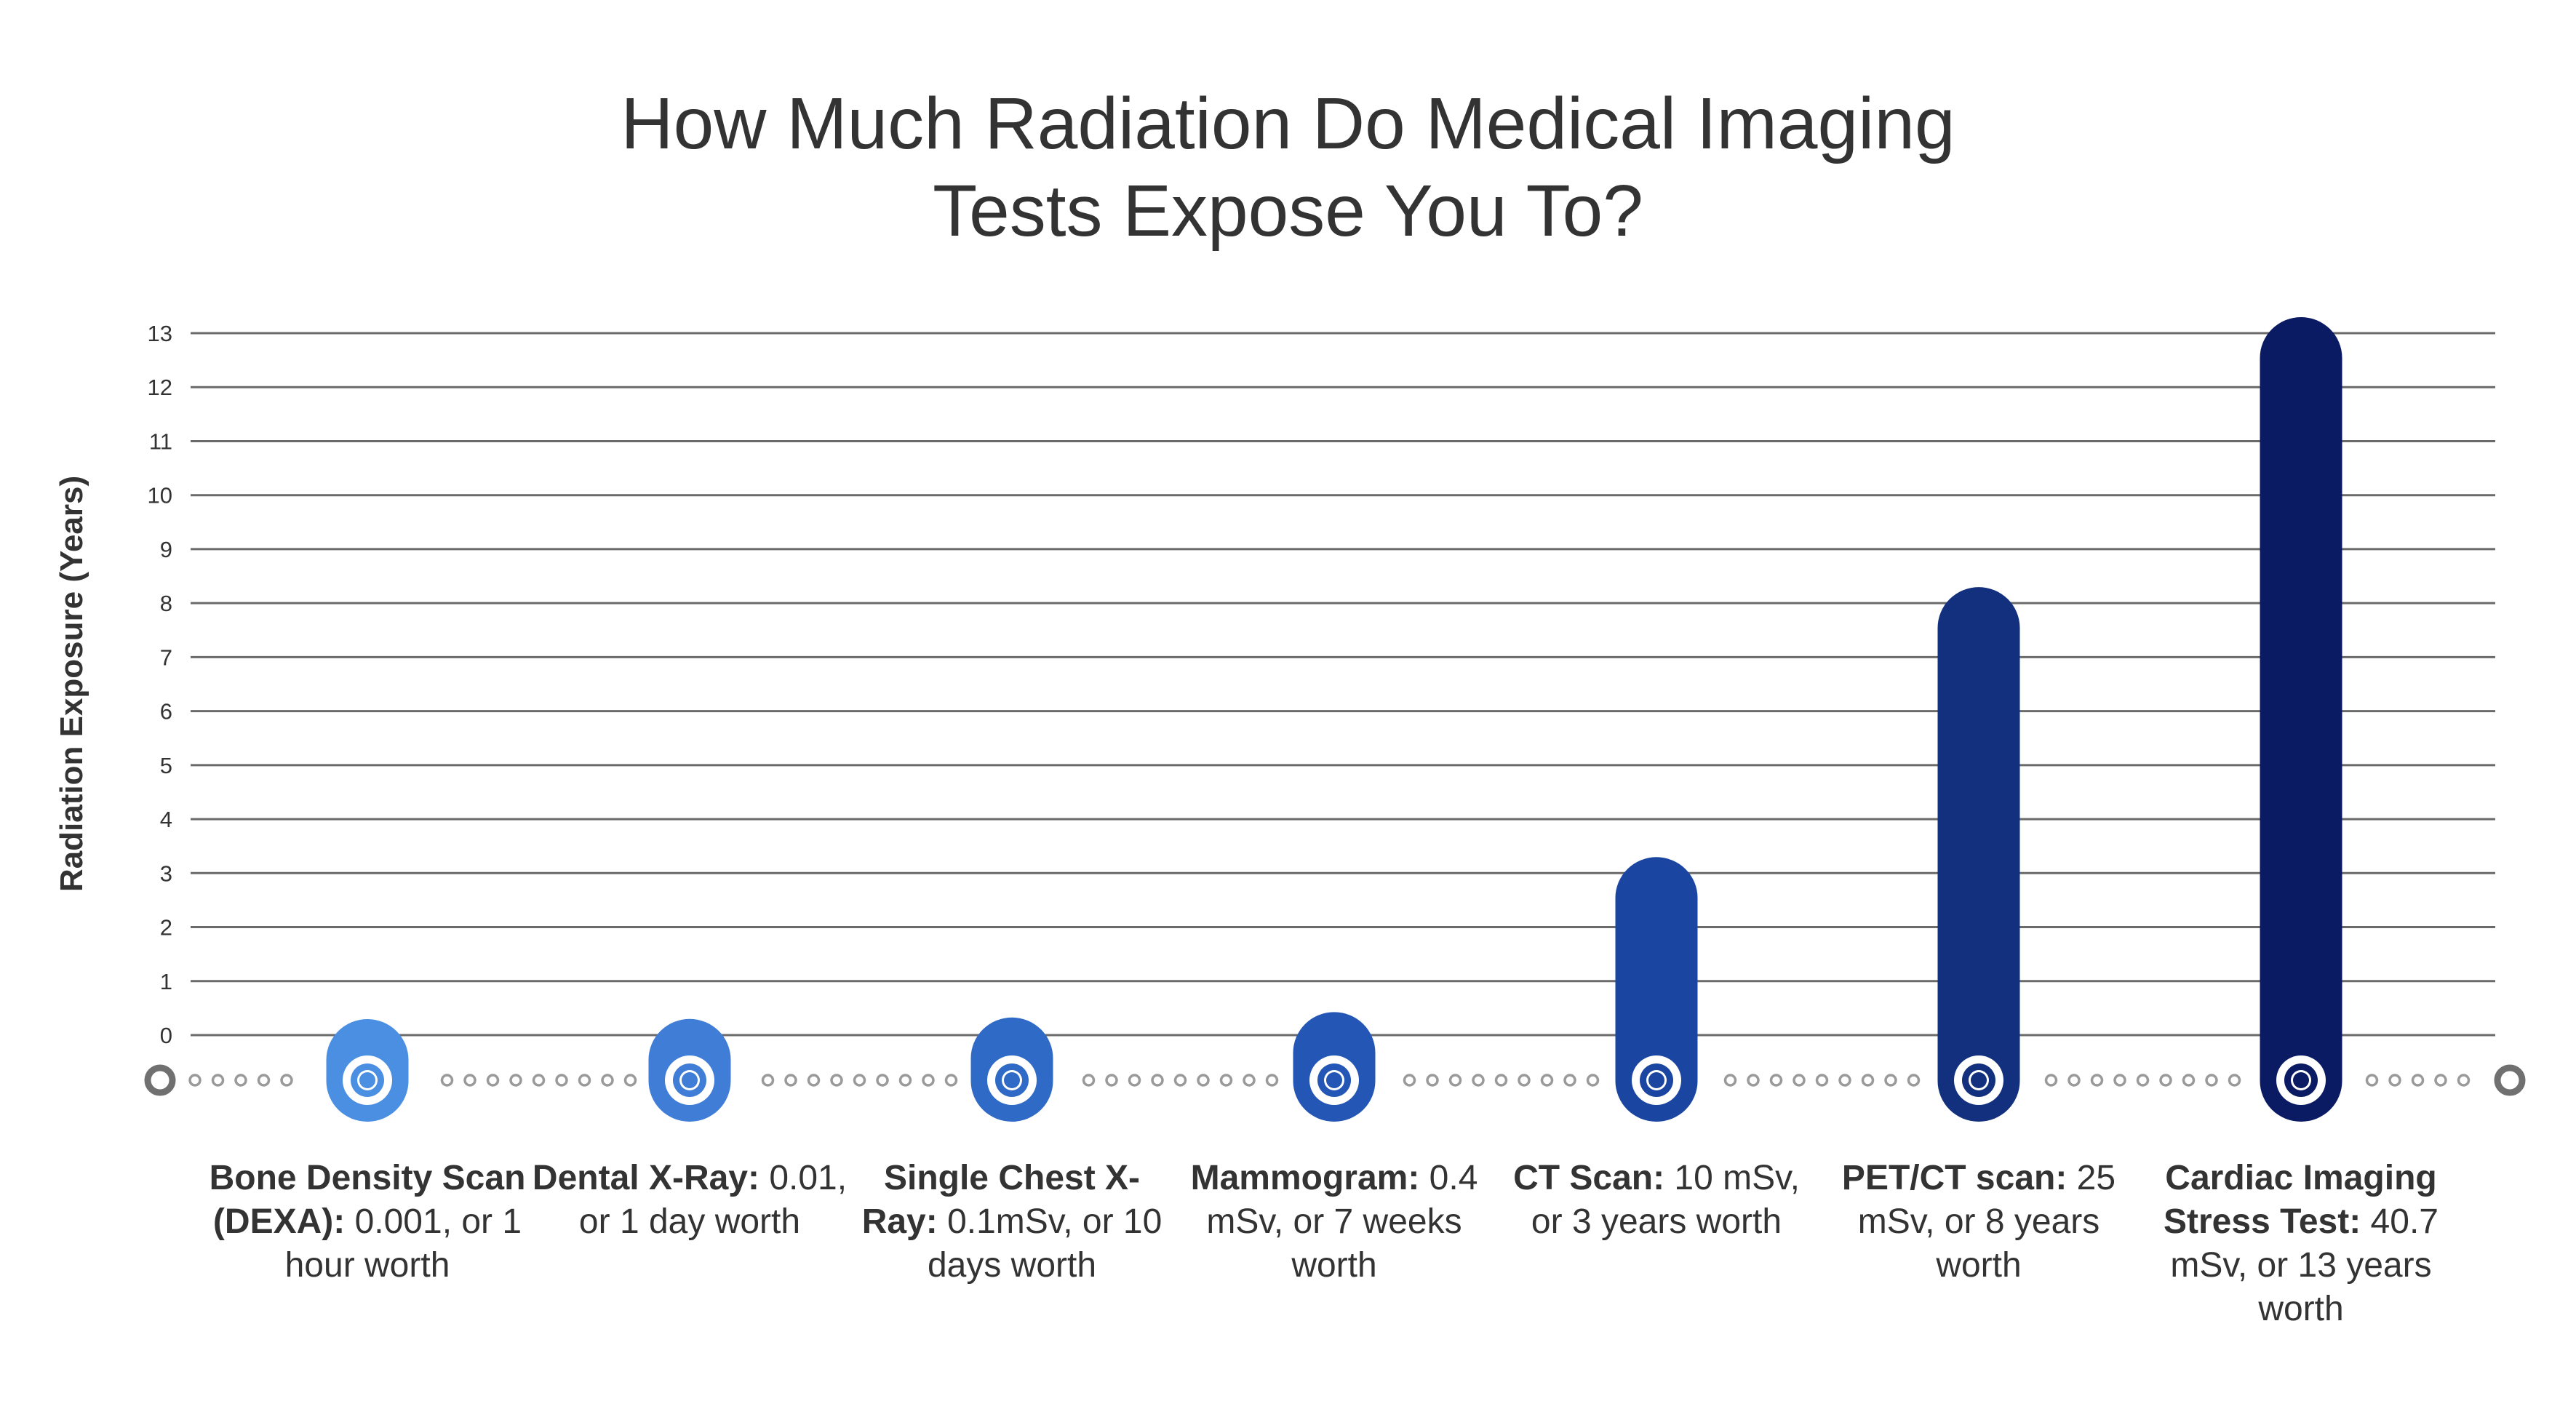 The height and width of the screenshot is (1401, 2576). I want to click on category-label-bold-7: Cardiac Imaging Stress Test:, so click(2300, 1200).